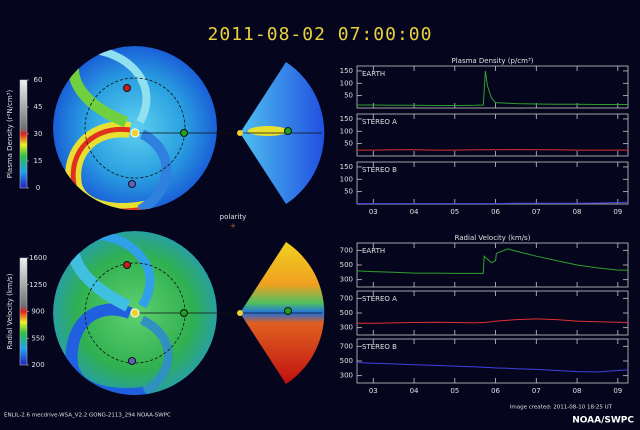 The height and width of the screenshot is (430, 640). What do you see at coordinates (38, 258) in the screenshot?
I see `colorbar-tick-label: 1600` at bounding box center [38, 258].